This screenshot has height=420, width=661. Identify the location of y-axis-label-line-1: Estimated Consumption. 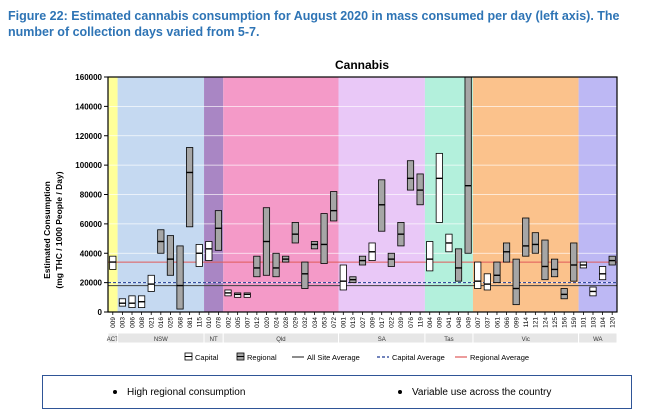
(47, 230).